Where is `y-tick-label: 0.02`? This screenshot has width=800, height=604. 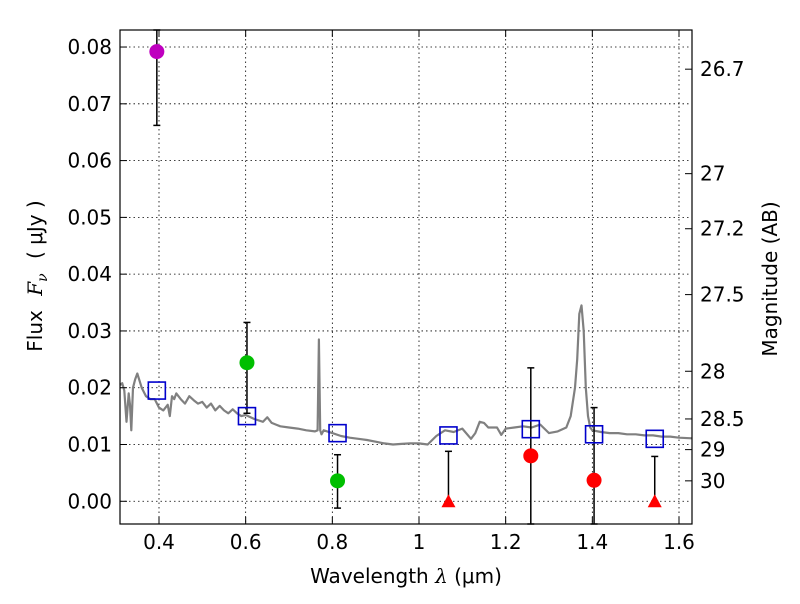 y-tick-label: 0.02 is located at coordinates (89, 388).